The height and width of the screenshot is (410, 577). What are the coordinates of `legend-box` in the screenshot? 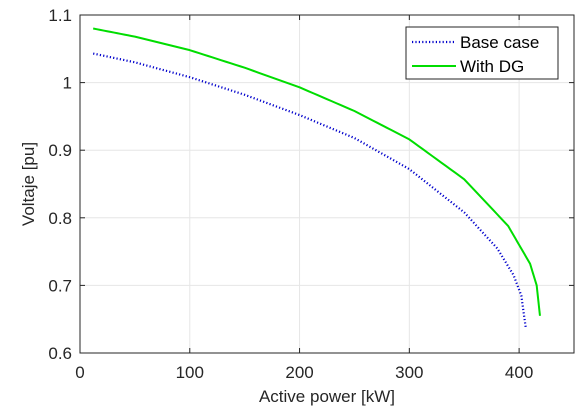 It's located at (482, 53).